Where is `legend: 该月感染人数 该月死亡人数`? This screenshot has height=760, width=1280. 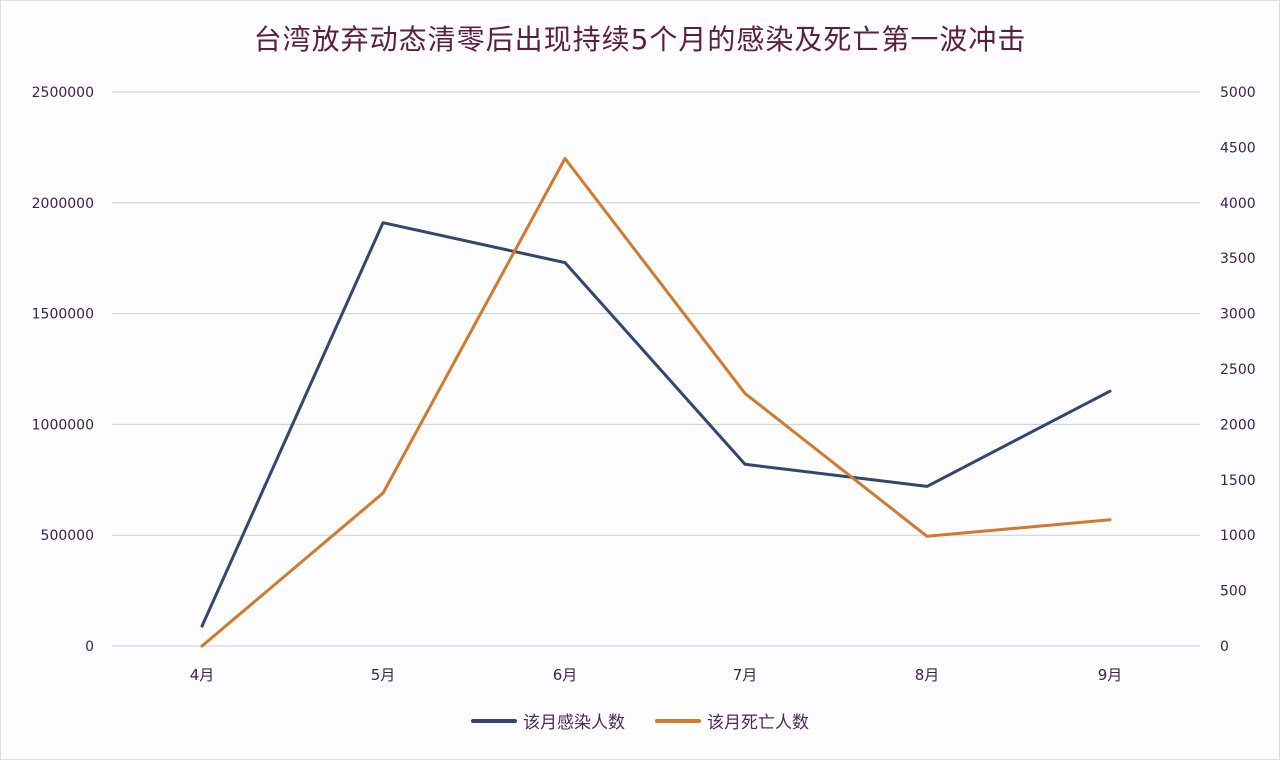 legend: 该月感染人数 该月死亡人数 is located at coordinates (640, 720).